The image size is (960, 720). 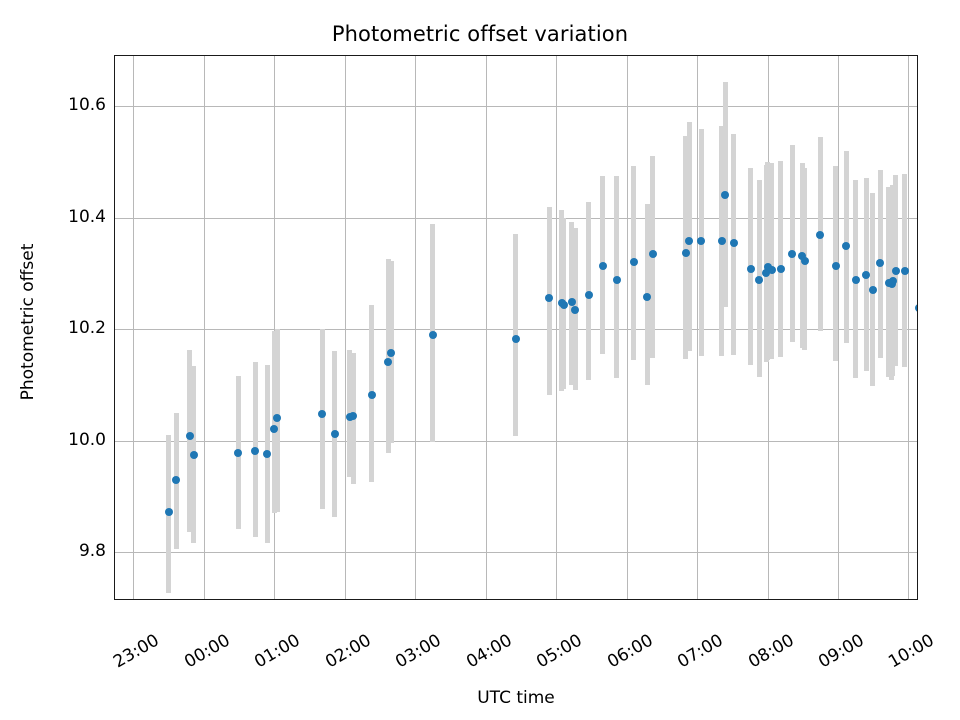 I want to click on y-tick-label: 10.6, so click(x=87, y=105).